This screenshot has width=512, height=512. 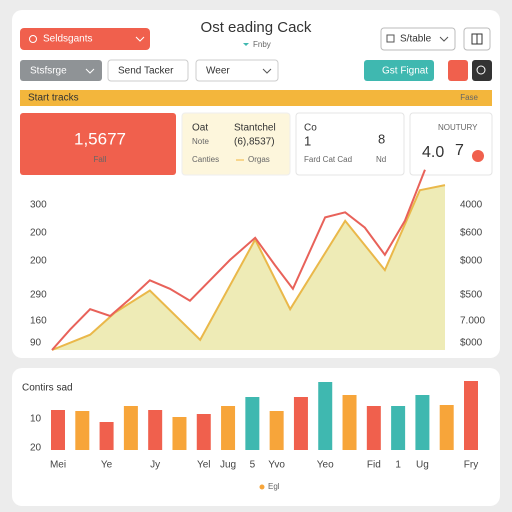 I want to click on x-tick-label: Jy, so click(x=155, y=465).